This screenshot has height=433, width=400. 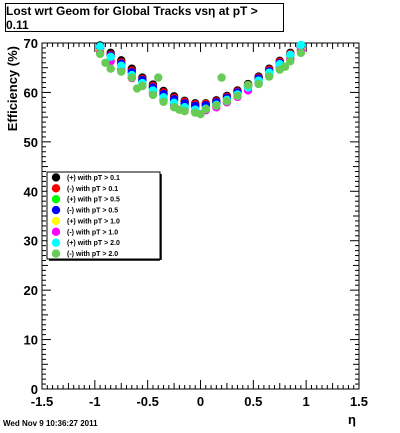 What do you see at coordinates (306, 401) in the screenshot?
I see `x-tick-label: 1` at bounding box center [306, 401].